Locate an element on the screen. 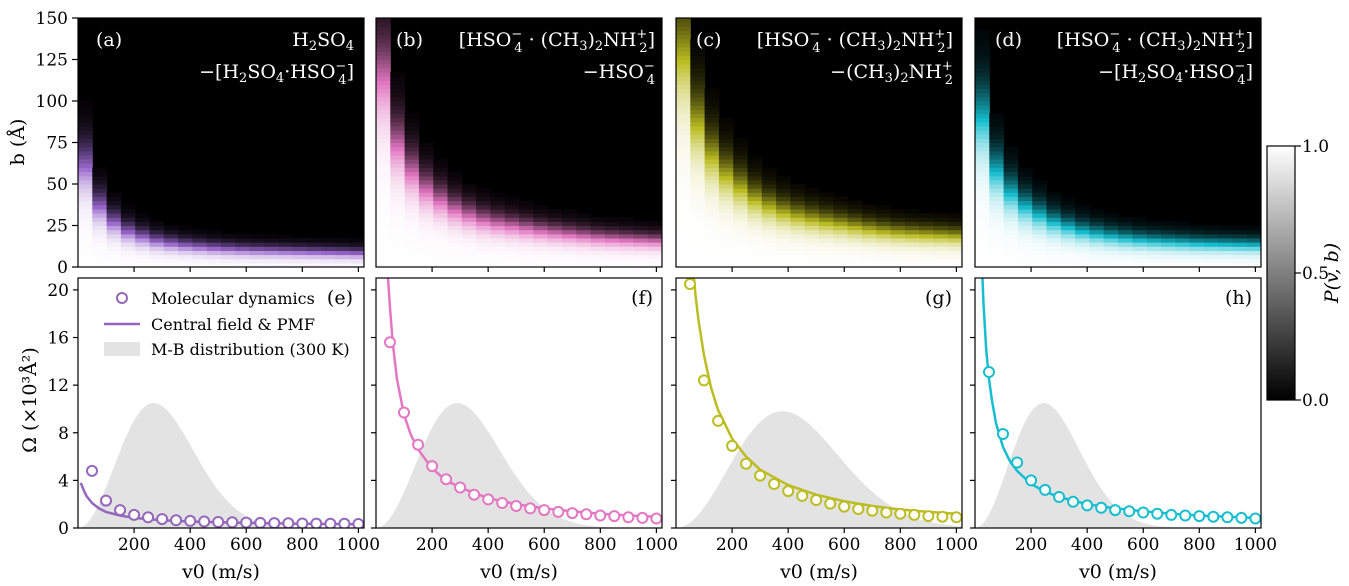 This screenshot has height=586, width=1349. panel-frame is located at coordinates (221, 403).